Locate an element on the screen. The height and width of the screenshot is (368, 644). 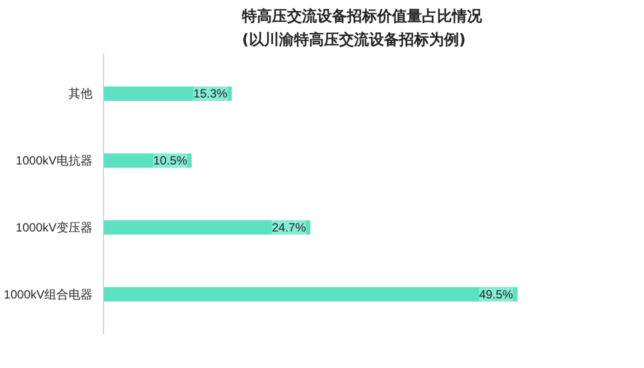
y-tick-label: 1000kV电抗器 is located at coordinates (54, 161).